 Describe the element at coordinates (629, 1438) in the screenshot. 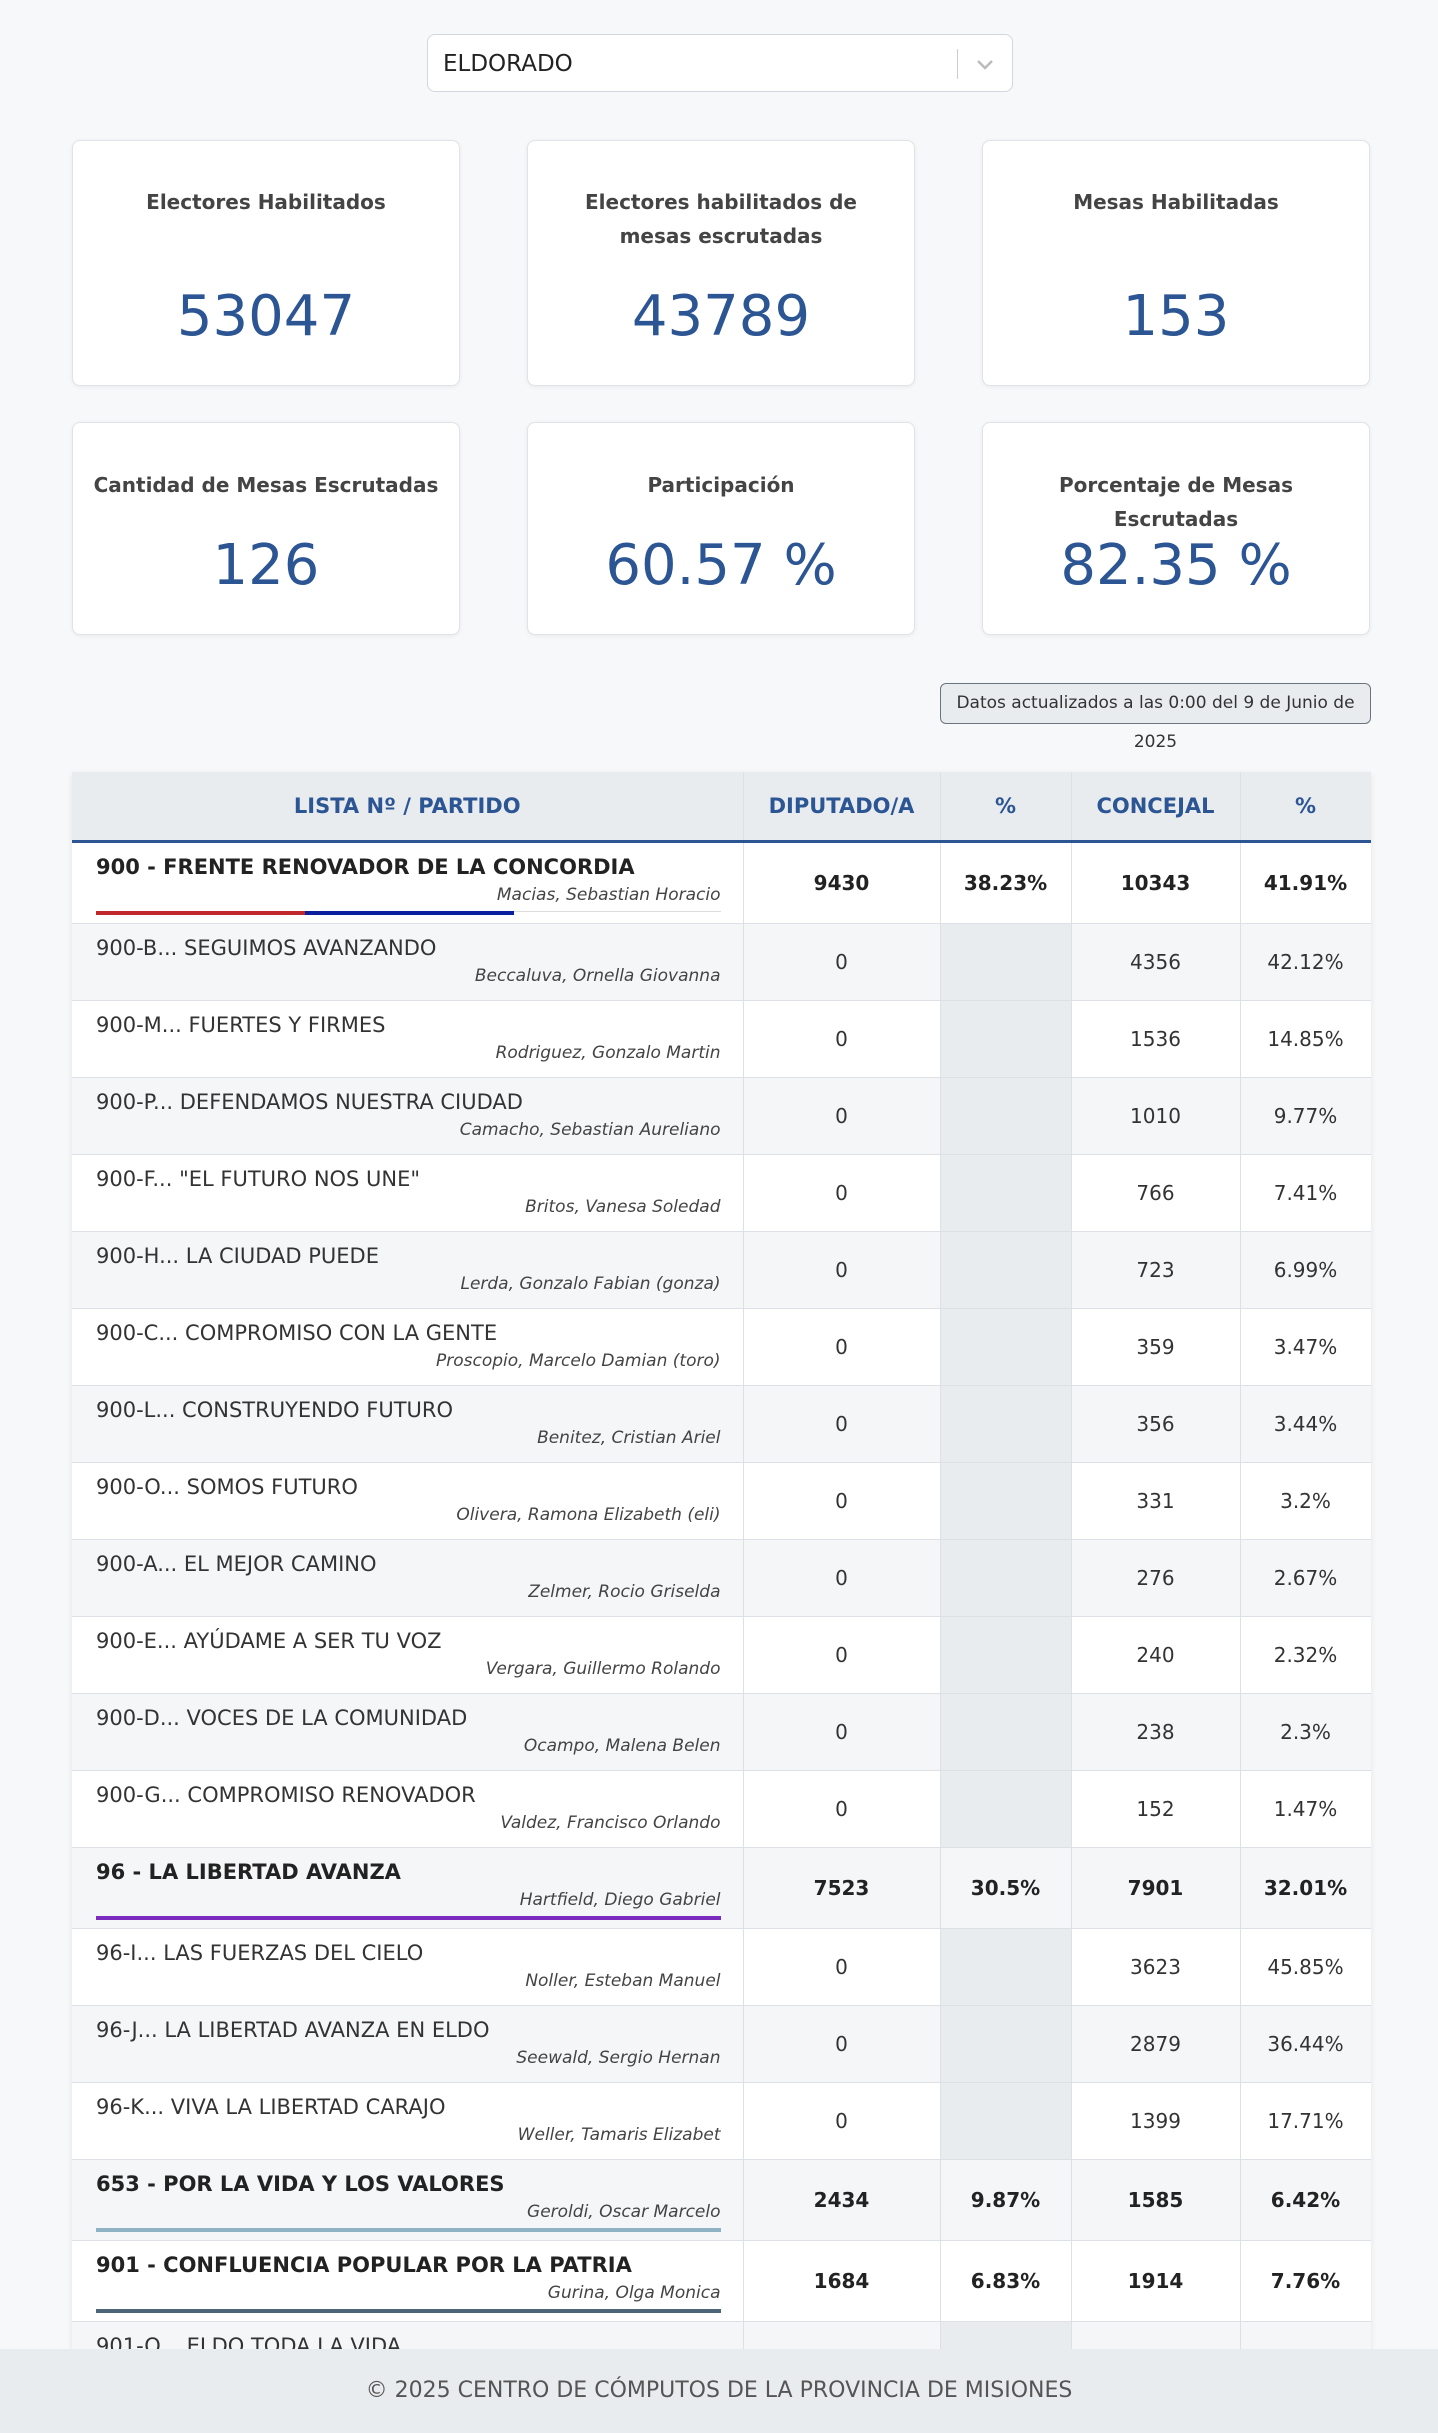

I see `candidate-name: Benitez, Cristian Ariel` at that location.